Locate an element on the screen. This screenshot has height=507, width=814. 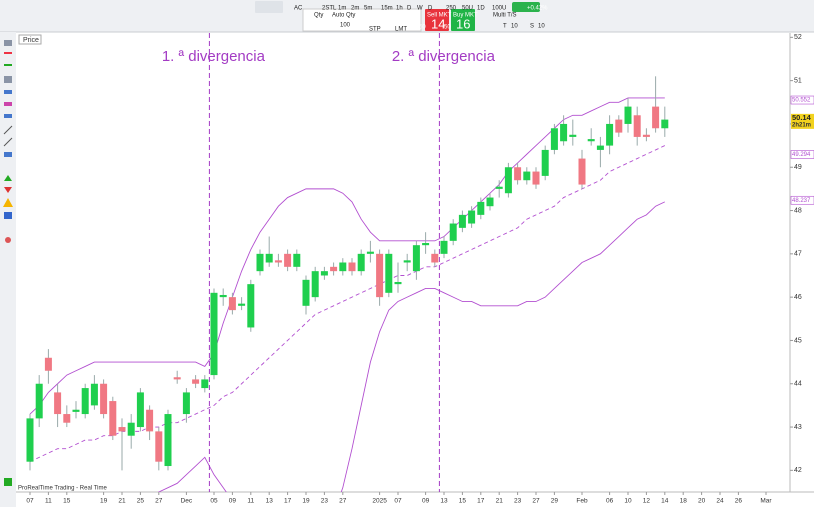
tool-sidebar is located at coordinates (8, 269).